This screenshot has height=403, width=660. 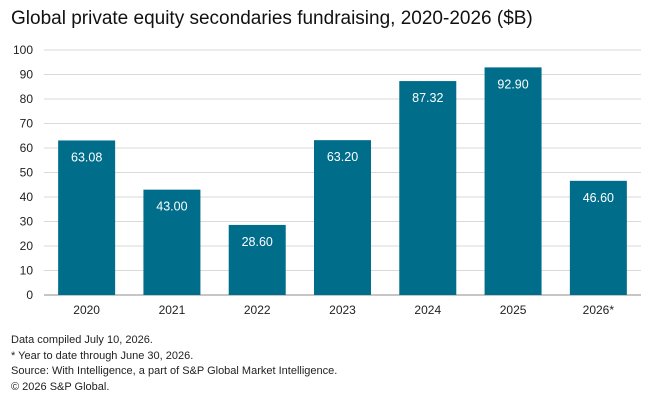 I want to click on bar-2023, so click(x=342, y=217).